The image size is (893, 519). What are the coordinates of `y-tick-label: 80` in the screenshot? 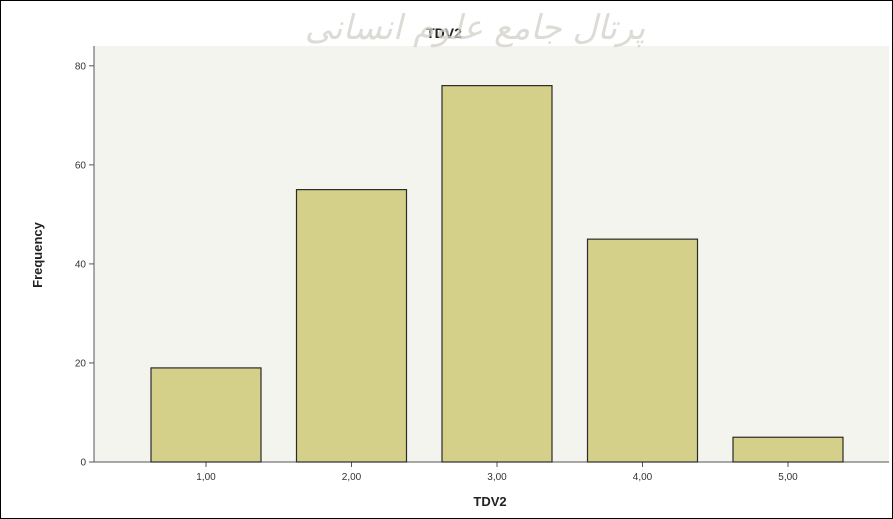 It's located at (81, 66).